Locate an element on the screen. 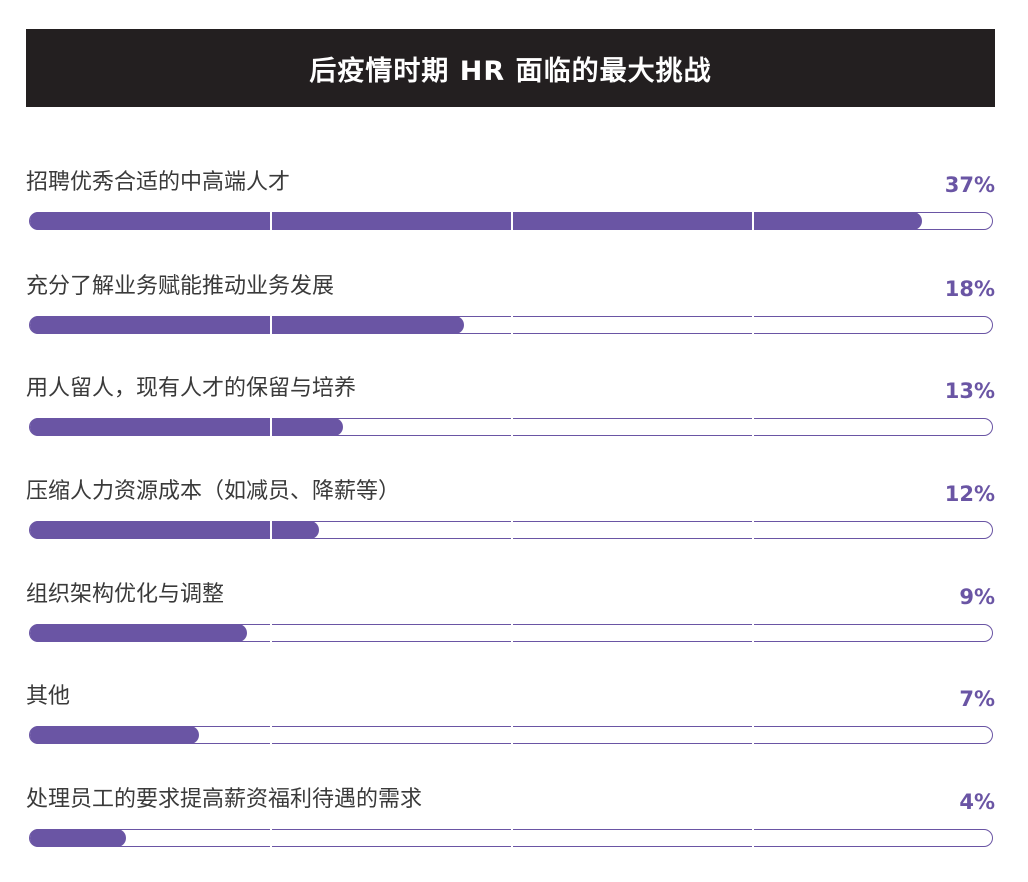 The height and width of the screenshot is (882, 1028). bar-row: 压缩人力资源成本（如减员、降薪等） 12% is located at coordinates (510, 522).